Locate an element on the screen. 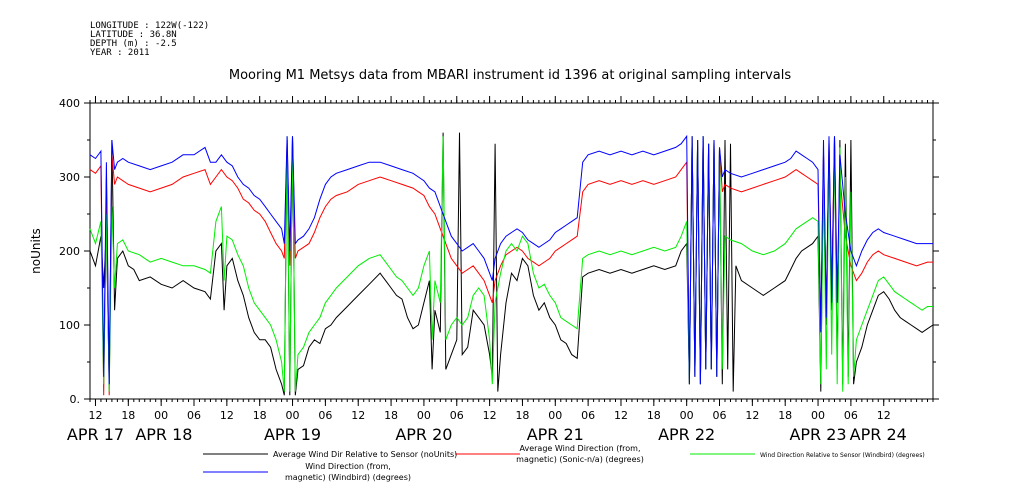 The width and height of the screenshot is (1009, 504). latitude-label: LATITUDE : 36.8N is located at coordinates (133, 35).